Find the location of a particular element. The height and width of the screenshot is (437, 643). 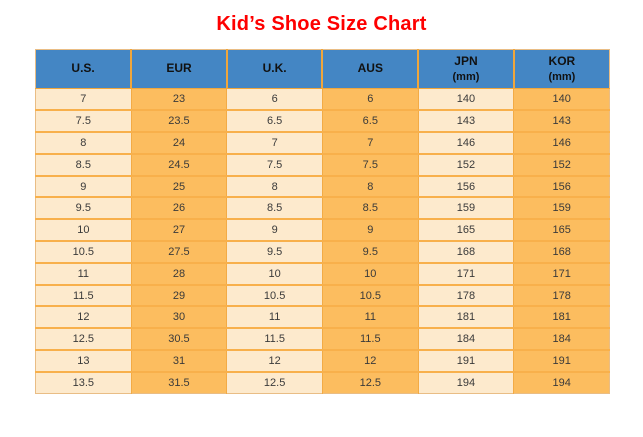

table-cell: 23 is located at coordinates (179, 100).